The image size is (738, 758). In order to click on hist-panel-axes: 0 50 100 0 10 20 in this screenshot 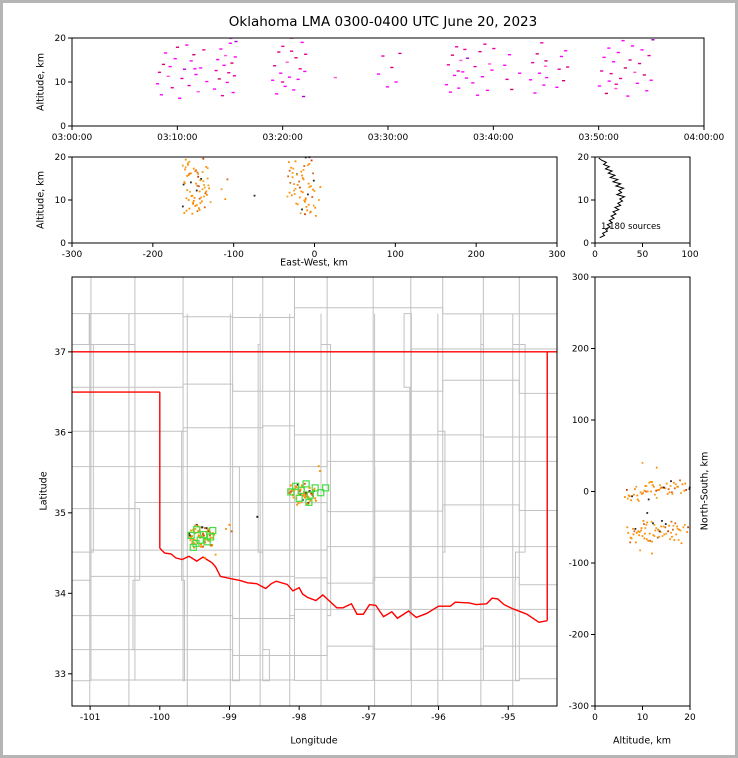, I will do `click(638, 206)`.